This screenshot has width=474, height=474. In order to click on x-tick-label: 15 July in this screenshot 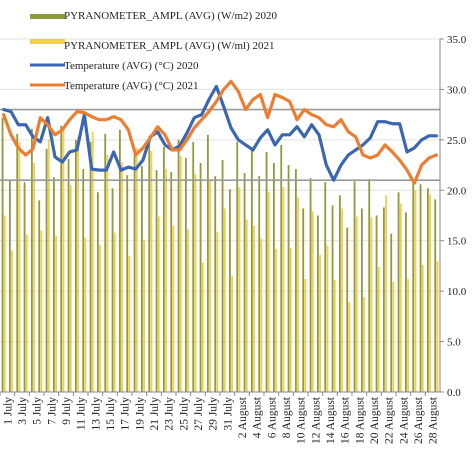, I will do `click(111, 414)`.